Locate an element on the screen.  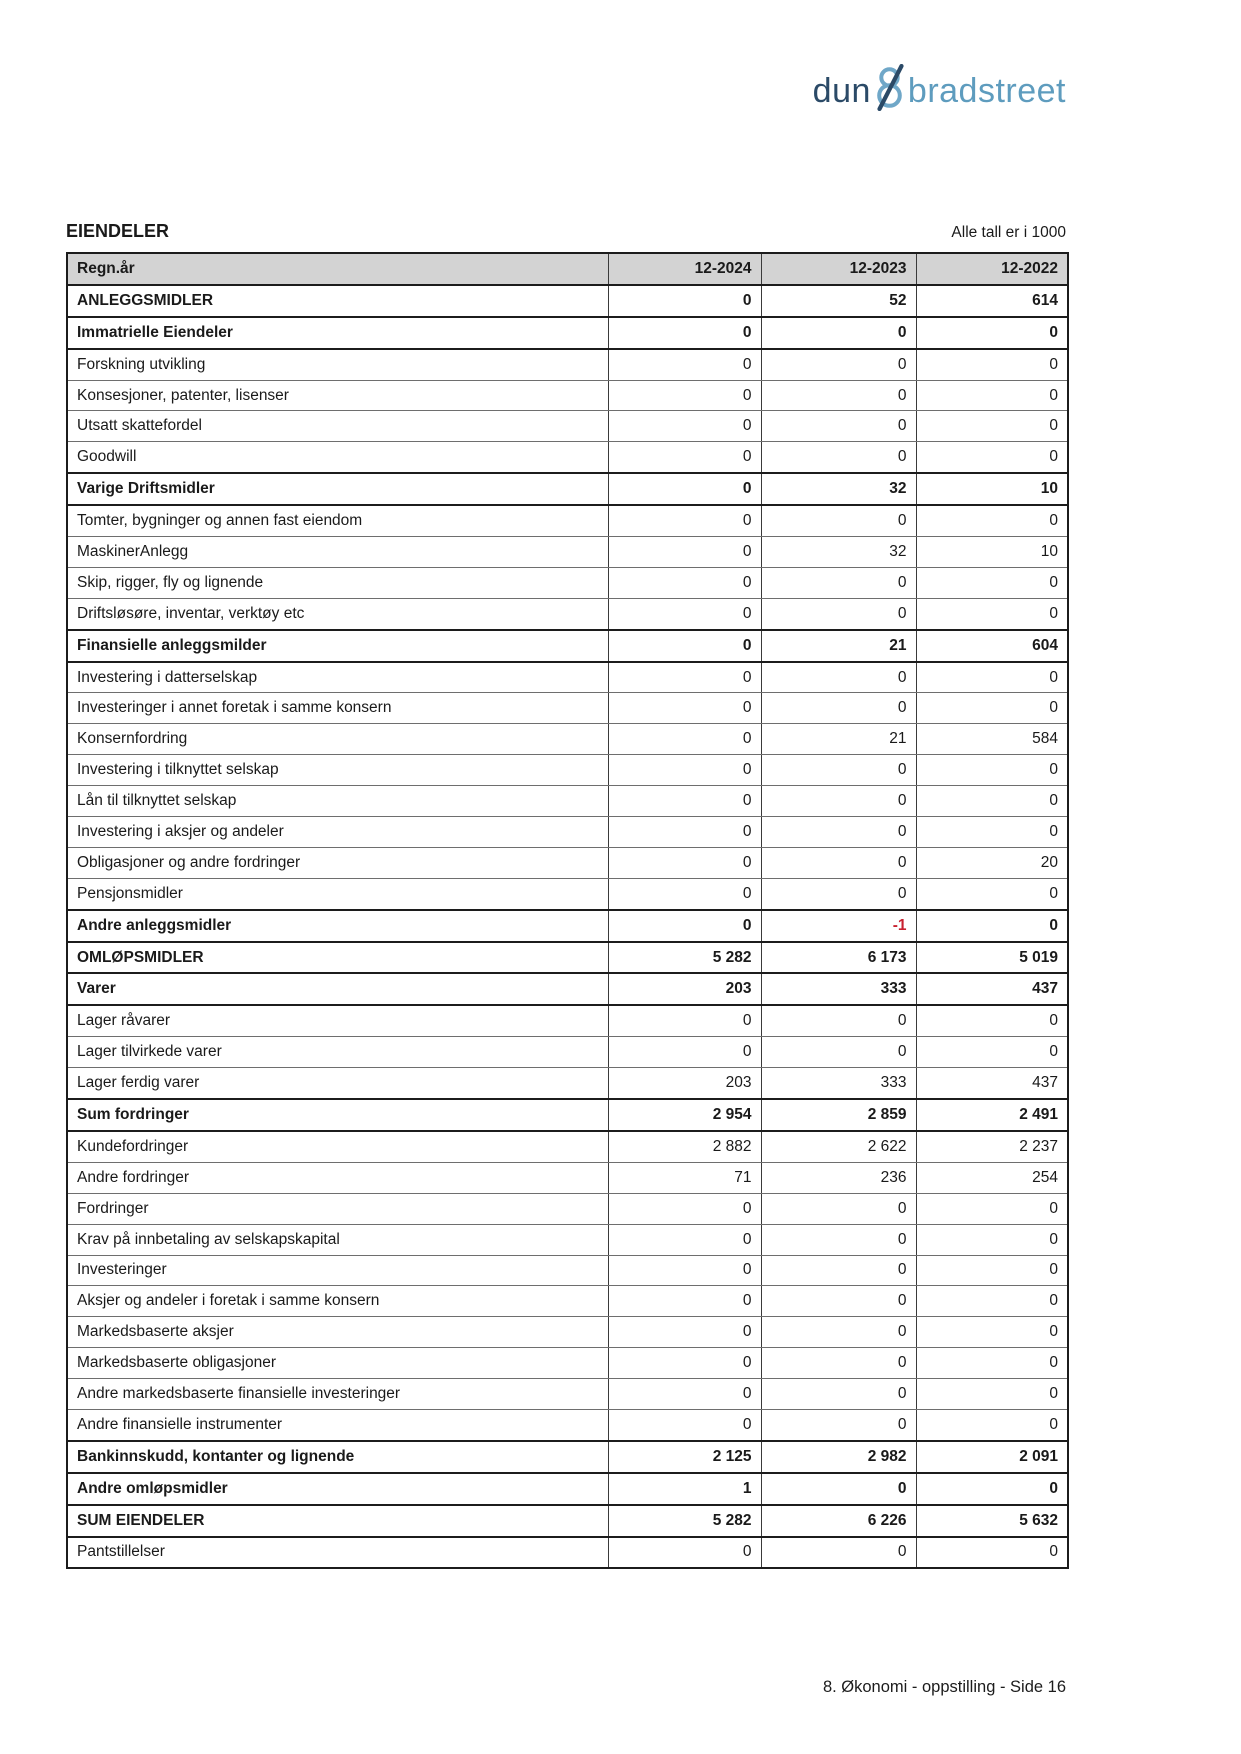
row-label: Andre anleggsmidler is located at coordinates (337, 925).